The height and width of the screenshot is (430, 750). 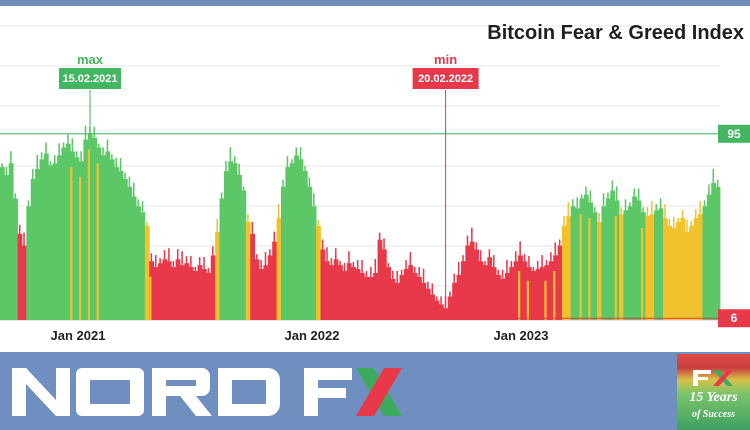 What do you see at coordinates (734, 133) in the screenshot?
I see `max-value-box` at bounding box center [734, 133].